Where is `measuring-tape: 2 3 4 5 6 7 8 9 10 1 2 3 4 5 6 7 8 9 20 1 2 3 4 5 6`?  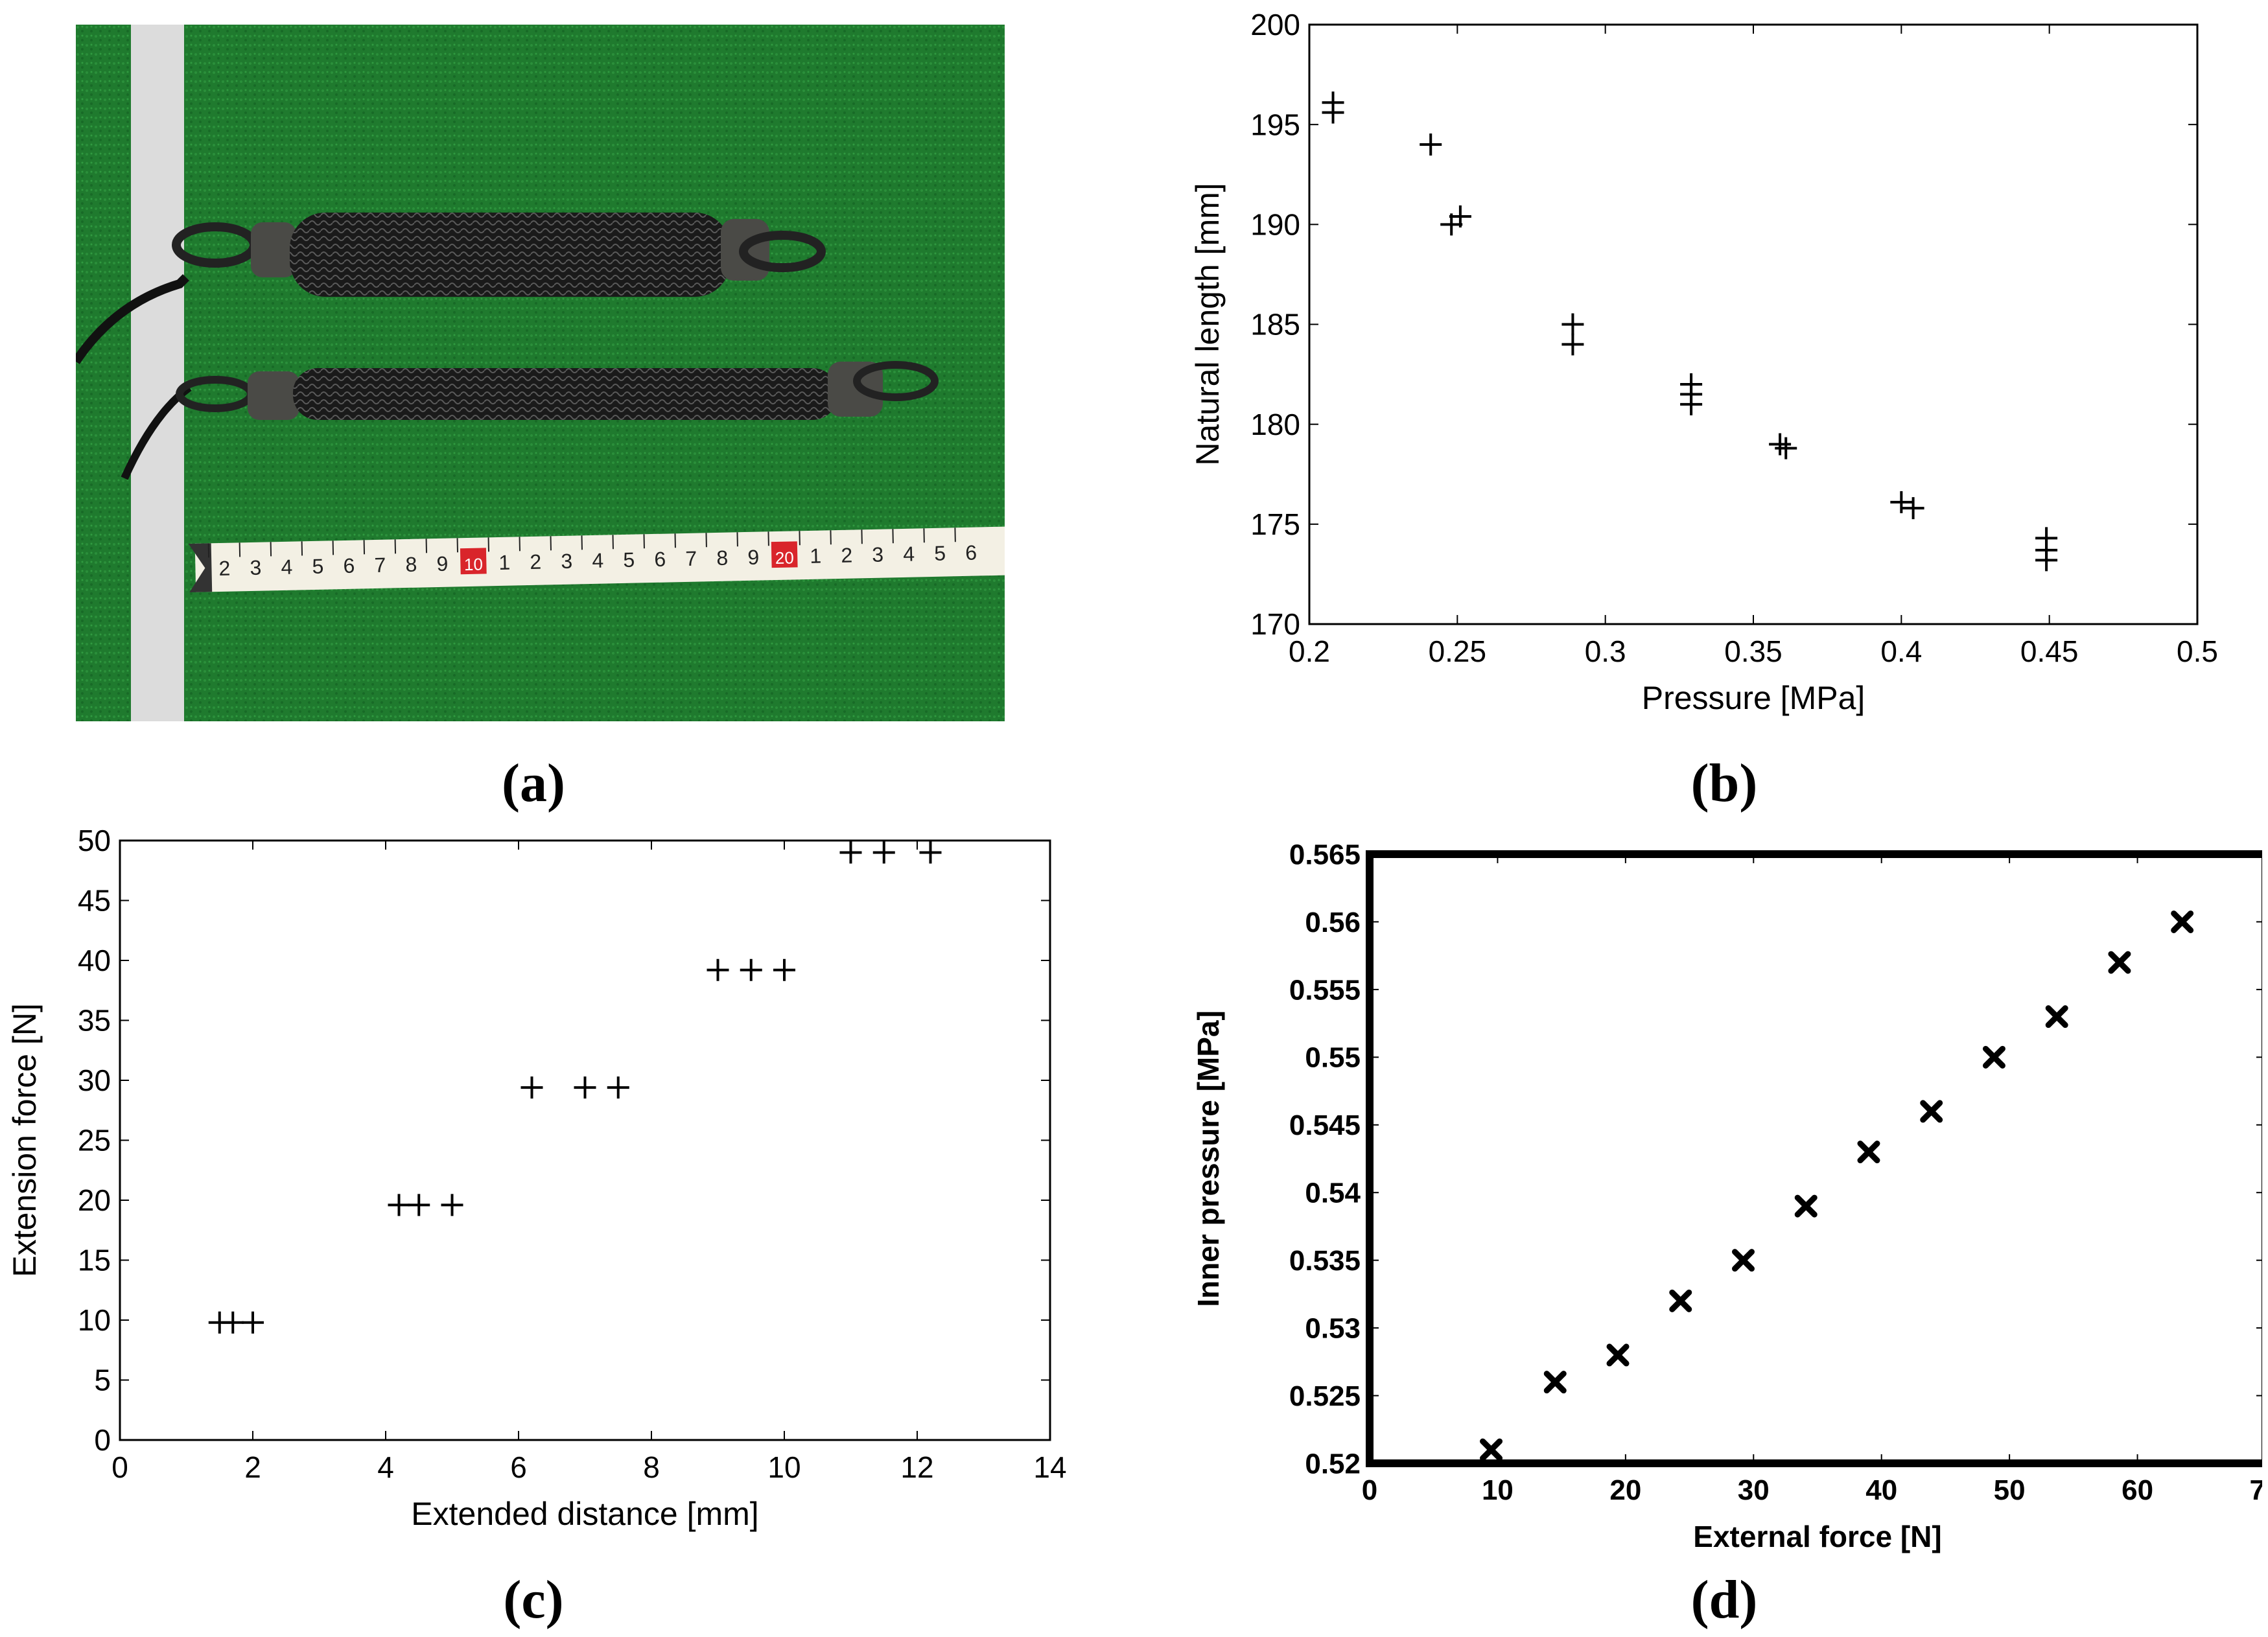 measuring-tape: 2 3 4 5 6 7 8 9 10 1 2 3 4 5 6 7 8 9 20 1 2 3 4 5 6 is located at coordinates (596, 559).